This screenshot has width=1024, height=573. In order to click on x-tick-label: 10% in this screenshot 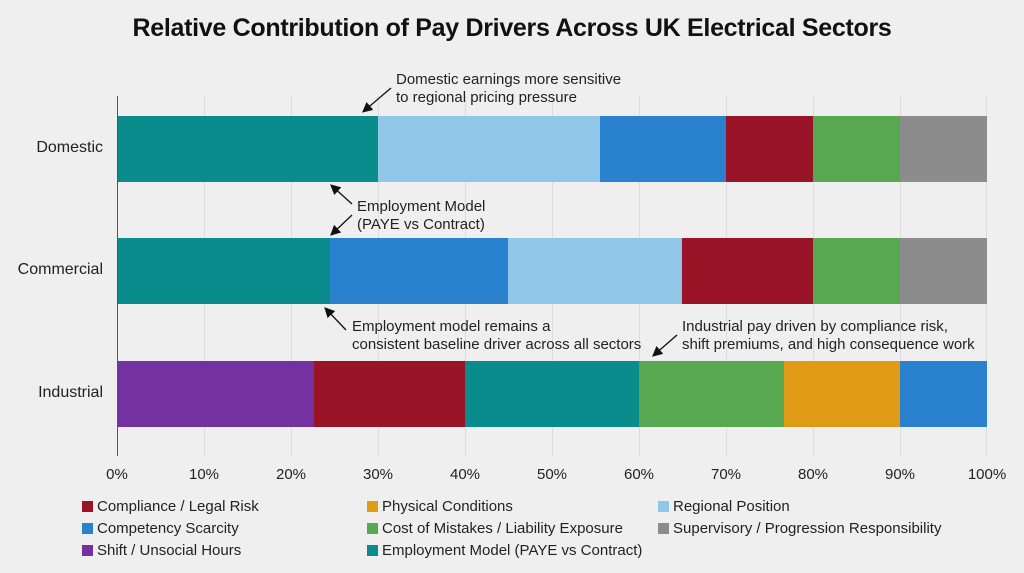, I will do `click(204, 474)`.